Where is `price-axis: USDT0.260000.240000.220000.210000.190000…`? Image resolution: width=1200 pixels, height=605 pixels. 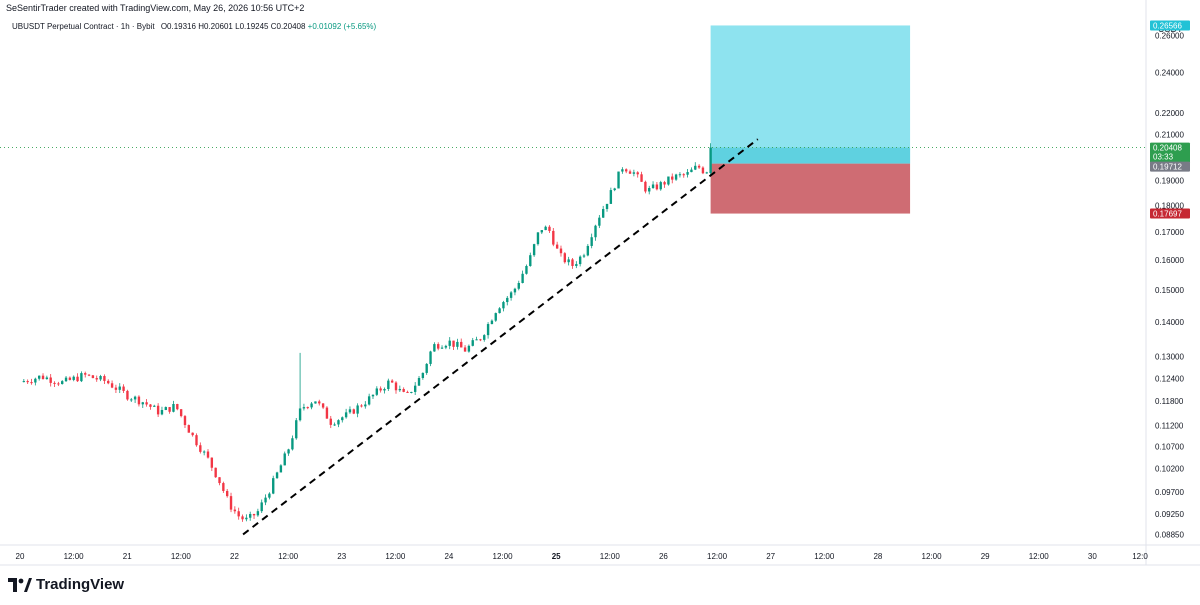 price-axis: USDT0.260000.240000.220000.210000.190000… is located at coordinates (1167, 282).